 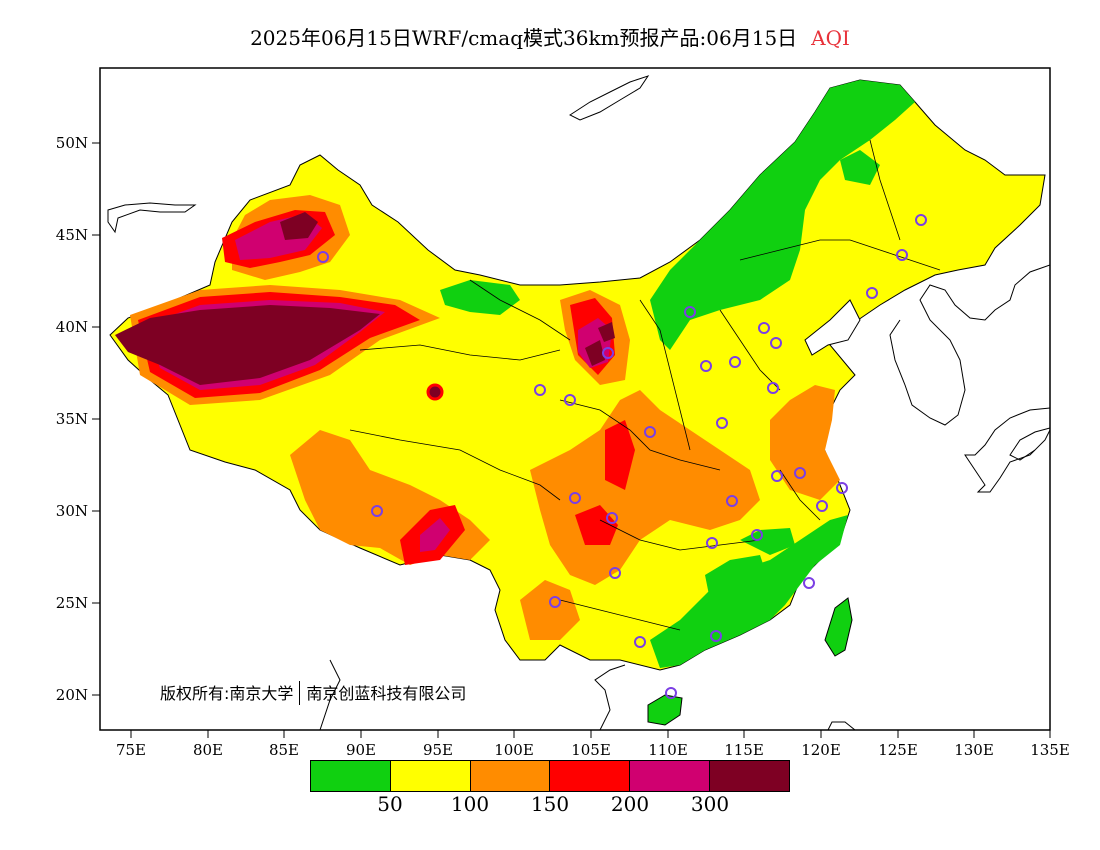 What do you see at coordinates (974, 750) in the screenshot?
I see `lon-label: 130E` at bounding box center [974, 750].